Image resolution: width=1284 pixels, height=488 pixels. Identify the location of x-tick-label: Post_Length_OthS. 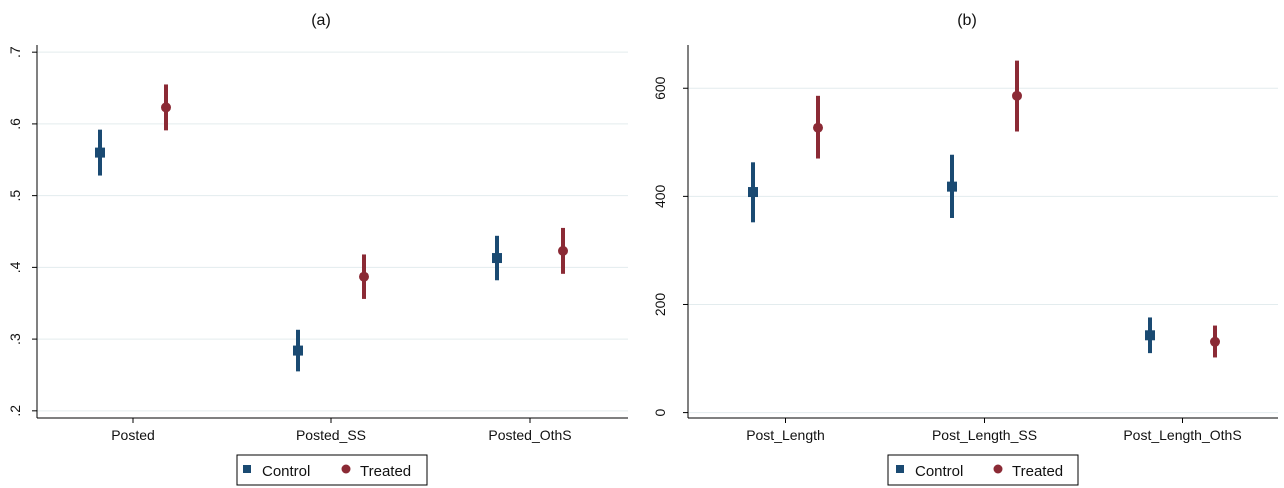
(1182, 435).